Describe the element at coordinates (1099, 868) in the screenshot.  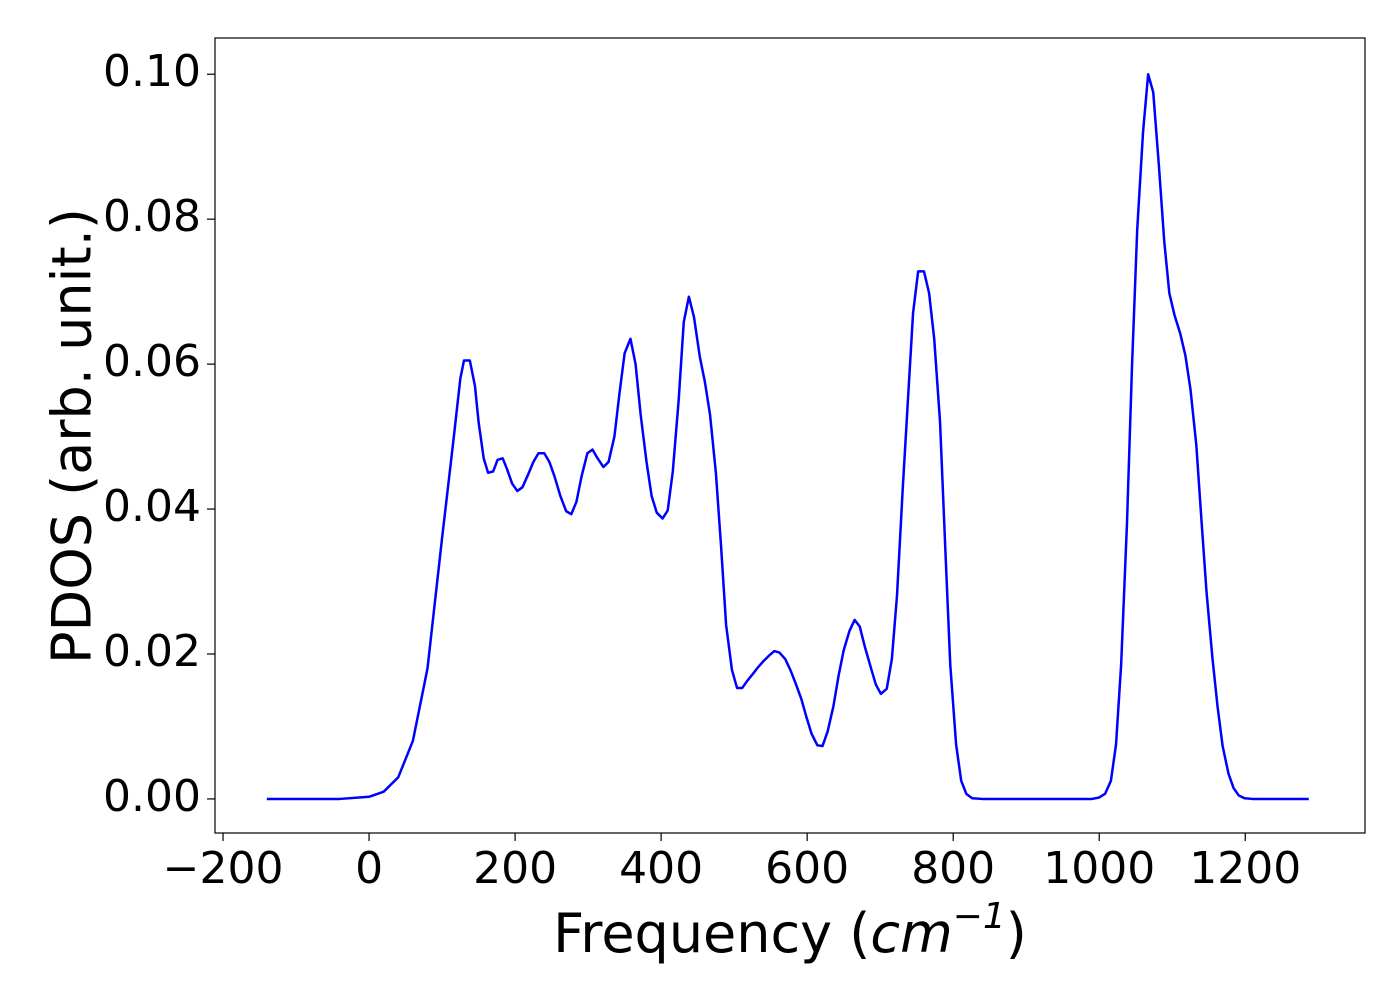
I see `x-tick-label: 1000` at that location.